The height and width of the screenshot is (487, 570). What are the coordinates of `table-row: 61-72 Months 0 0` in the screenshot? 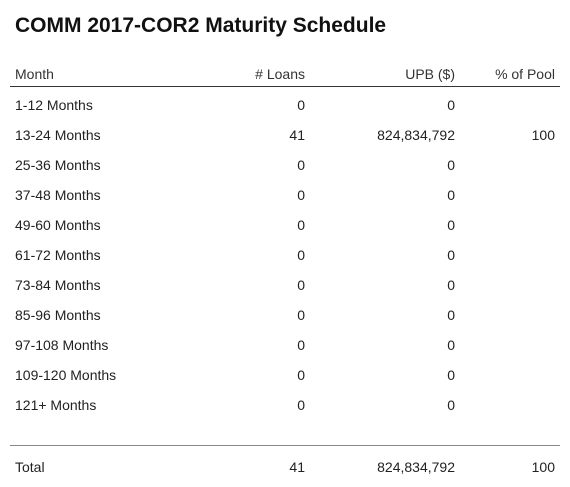 It's located at (285, 255).